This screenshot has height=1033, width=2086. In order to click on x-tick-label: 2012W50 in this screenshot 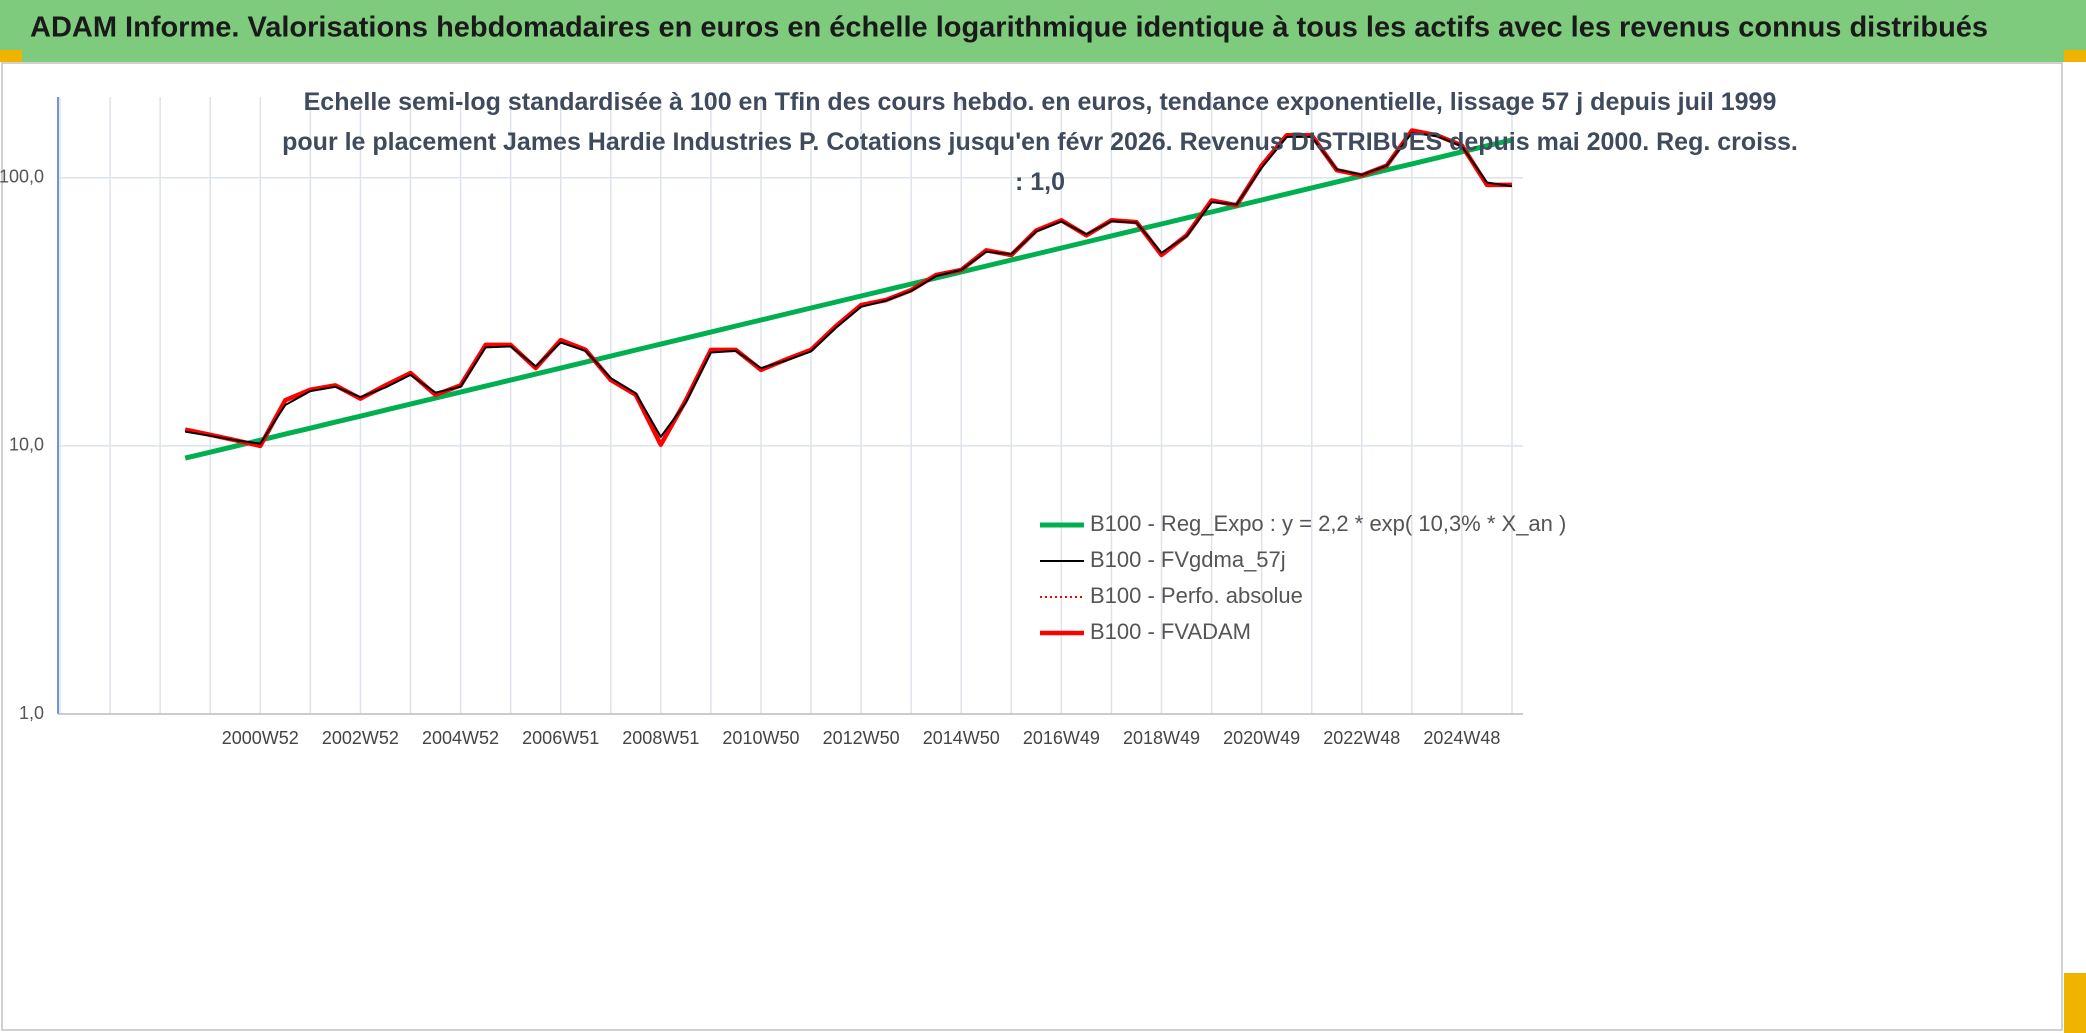, I will do `click(861, 738)`.